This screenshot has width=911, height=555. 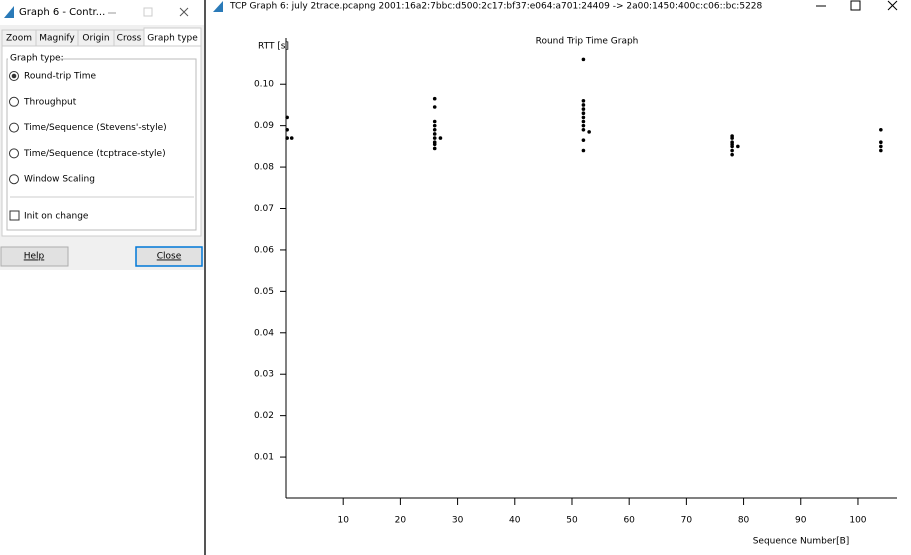 What do you see at coordinates (264, 126) in the screenshot?
I see `y-tick-label: 0.09` at bounding box center [264, 126].